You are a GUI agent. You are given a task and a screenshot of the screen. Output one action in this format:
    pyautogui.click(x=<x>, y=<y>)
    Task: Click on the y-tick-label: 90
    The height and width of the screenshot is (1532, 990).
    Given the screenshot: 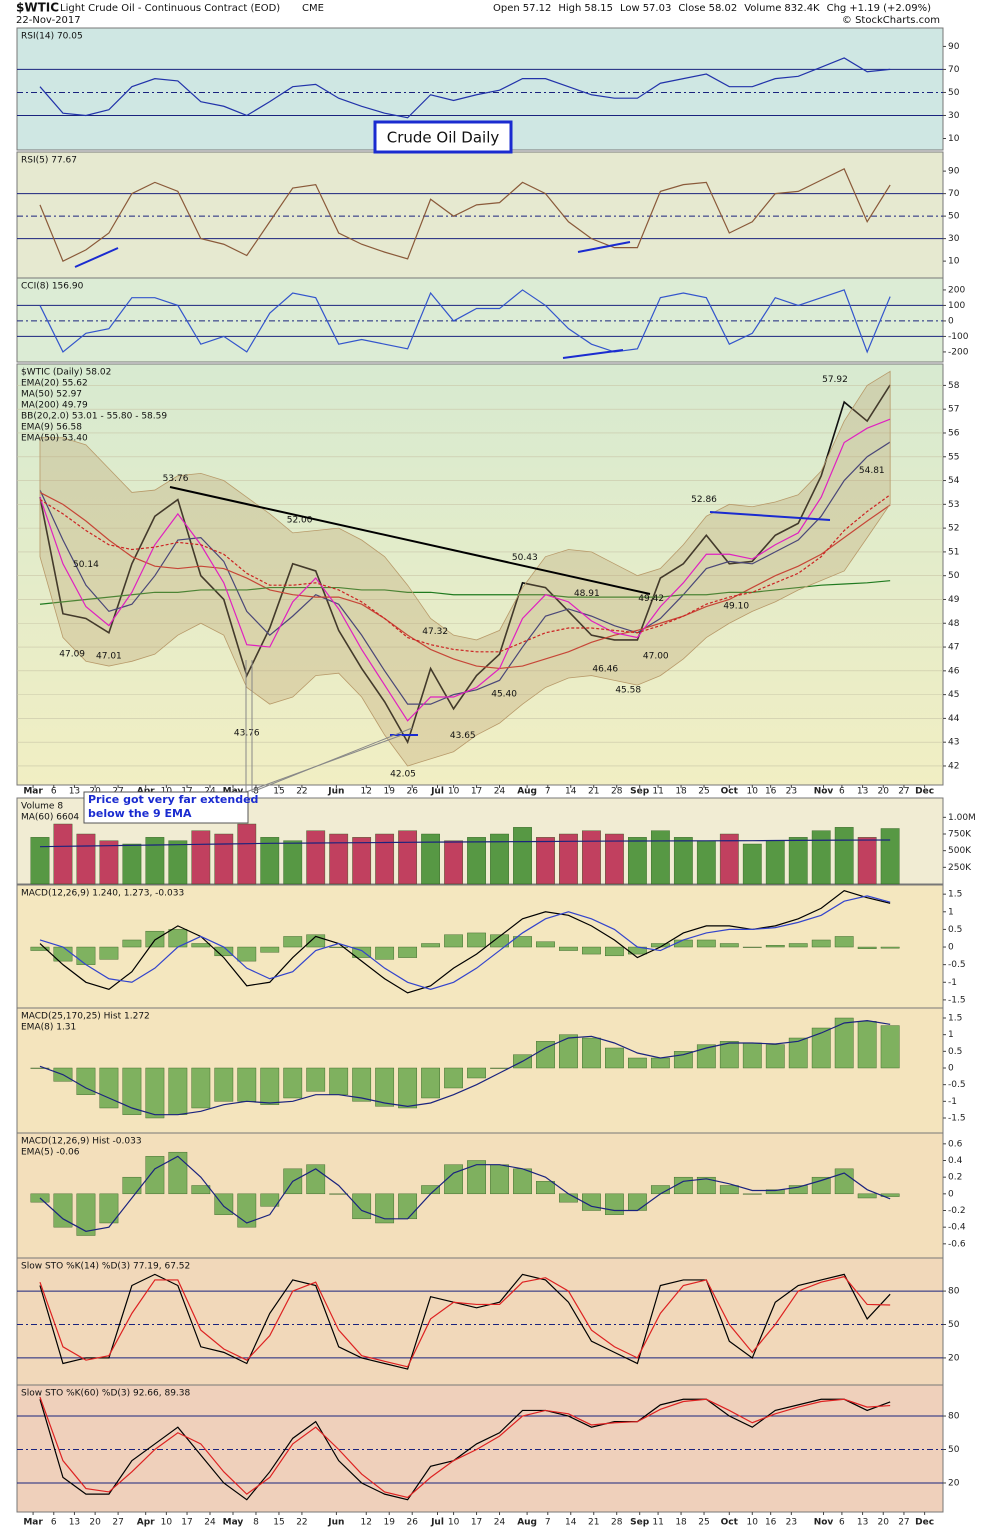 What is the action you would take?
    pyautogui.click(x=954, y=172)
    